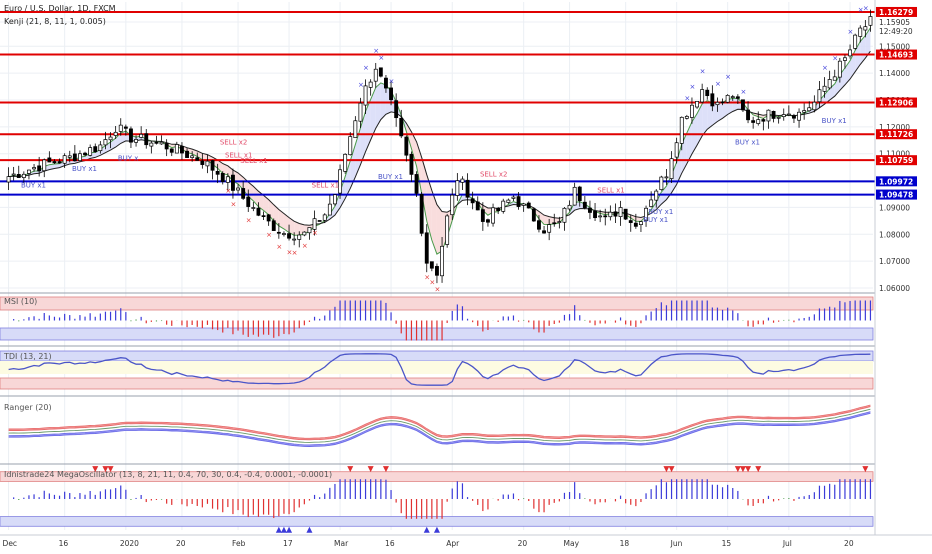 This screenshot has height=554, width=932. I want to click on price-tag-label: 1.12906, so click(896, 103).